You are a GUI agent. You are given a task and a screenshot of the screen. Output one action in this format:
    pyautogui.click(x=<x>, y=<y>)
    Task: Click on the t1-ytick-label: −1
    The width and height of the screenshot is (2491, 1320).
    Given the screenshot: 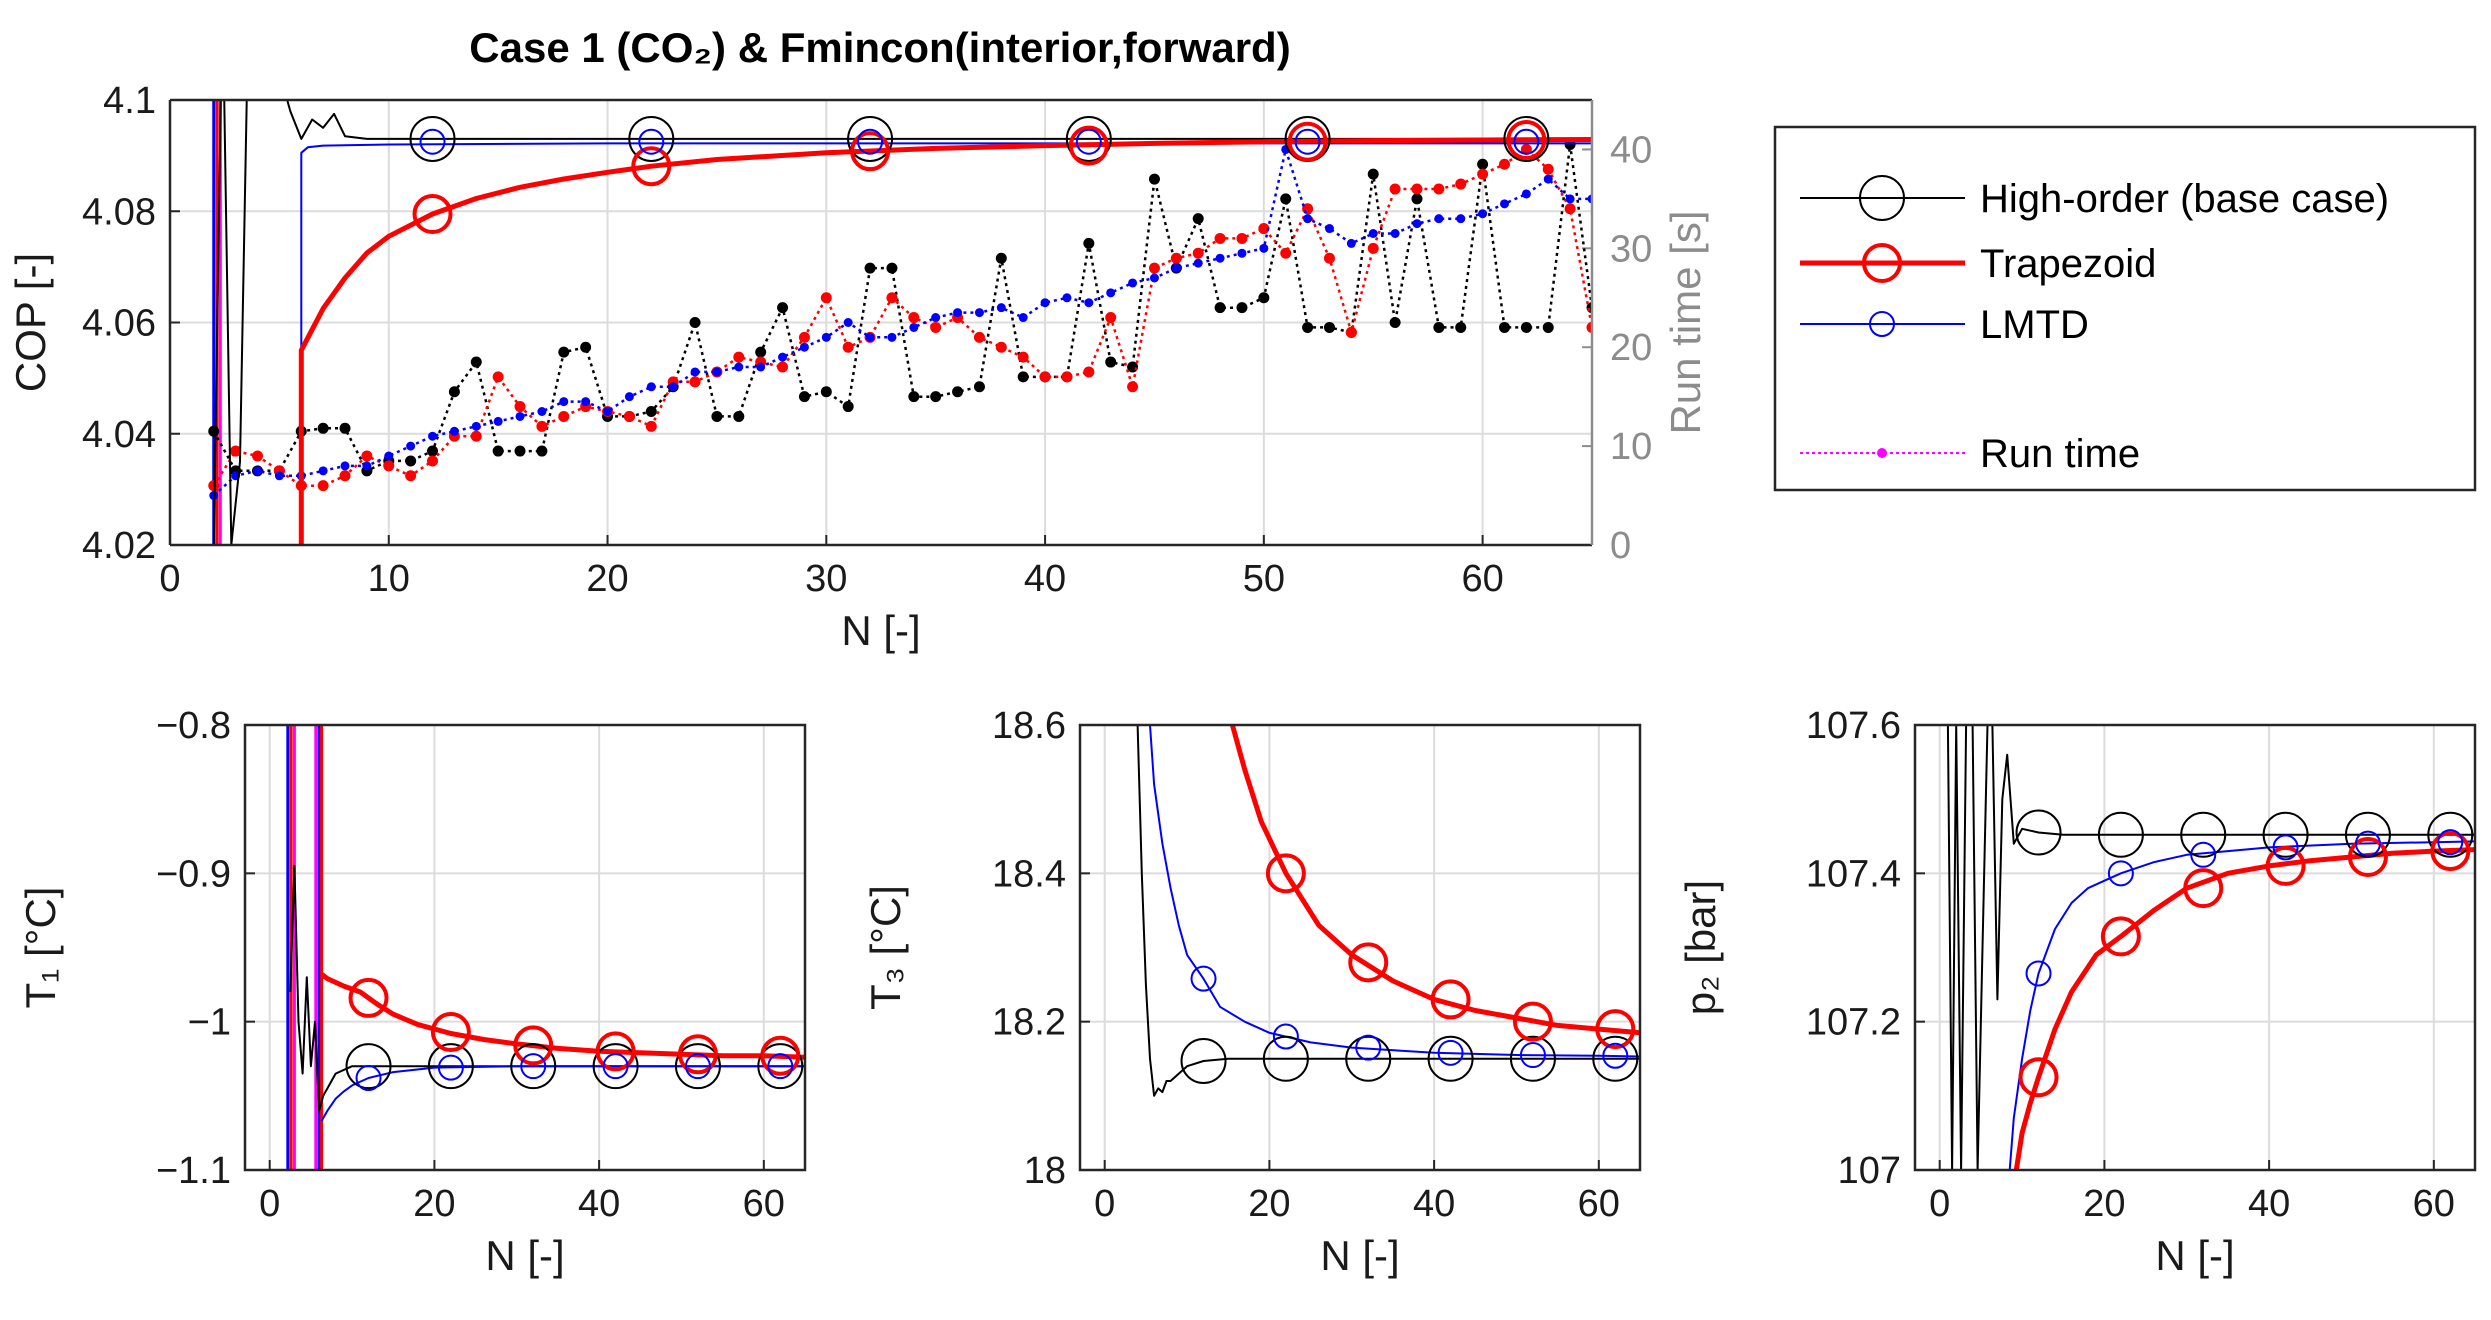 What is the action you would take?
    pyautogui.click(x=209, y=1023)
    